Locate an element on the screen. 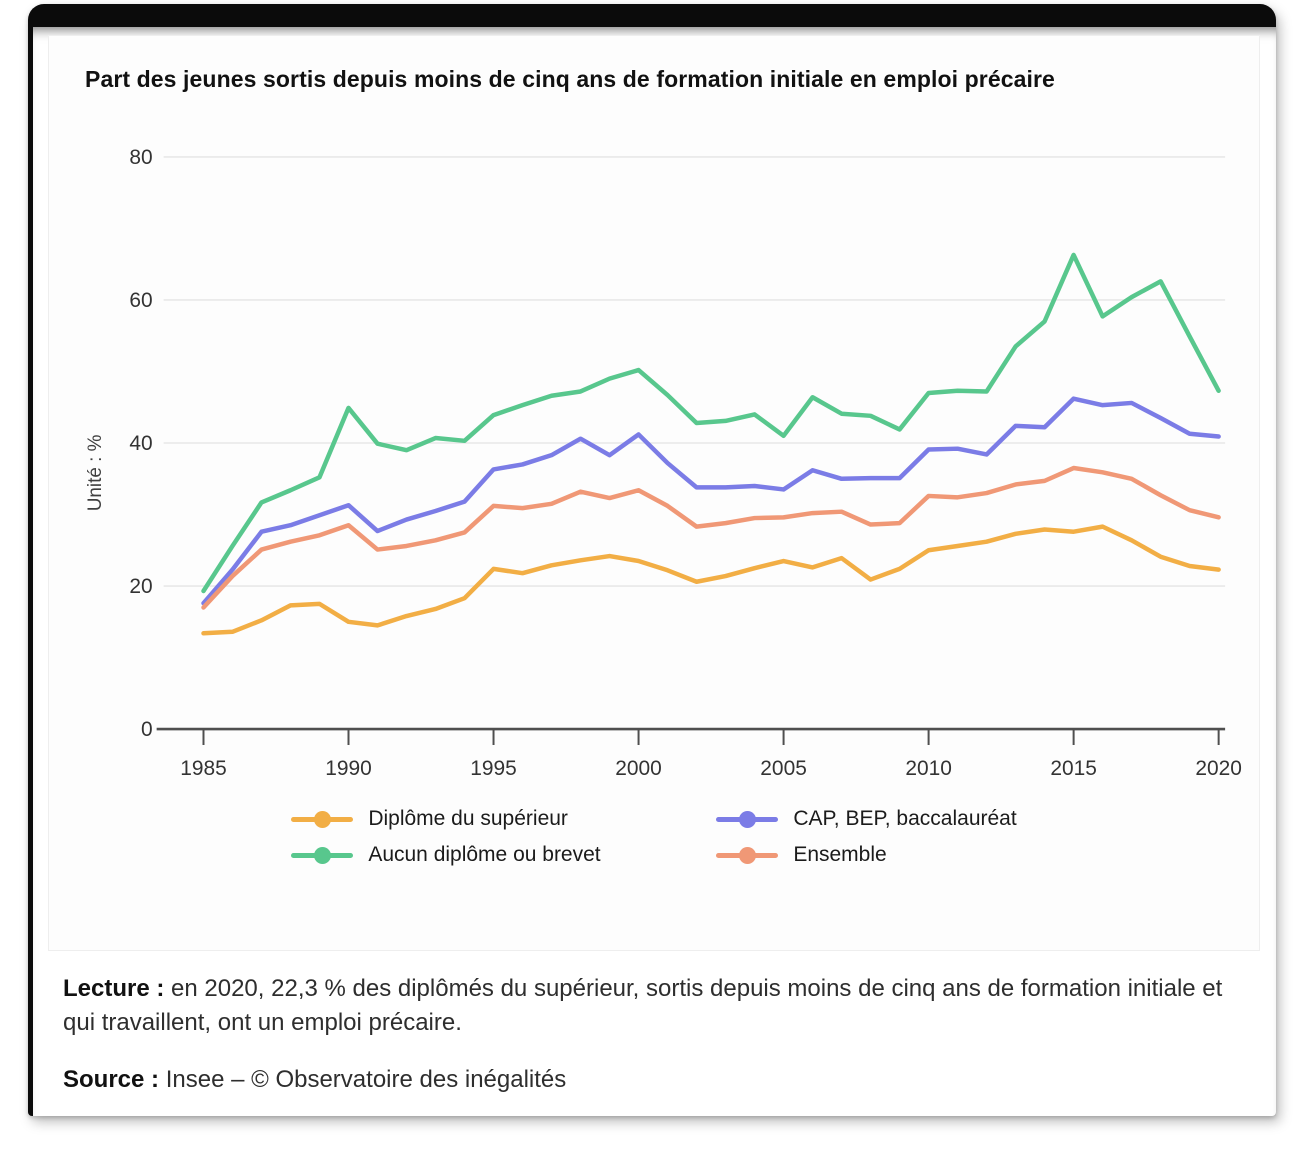 This screenshot has height=1152, width=1310. x-tick-label-2015: 2015 is located at coordinates (1073, 768).